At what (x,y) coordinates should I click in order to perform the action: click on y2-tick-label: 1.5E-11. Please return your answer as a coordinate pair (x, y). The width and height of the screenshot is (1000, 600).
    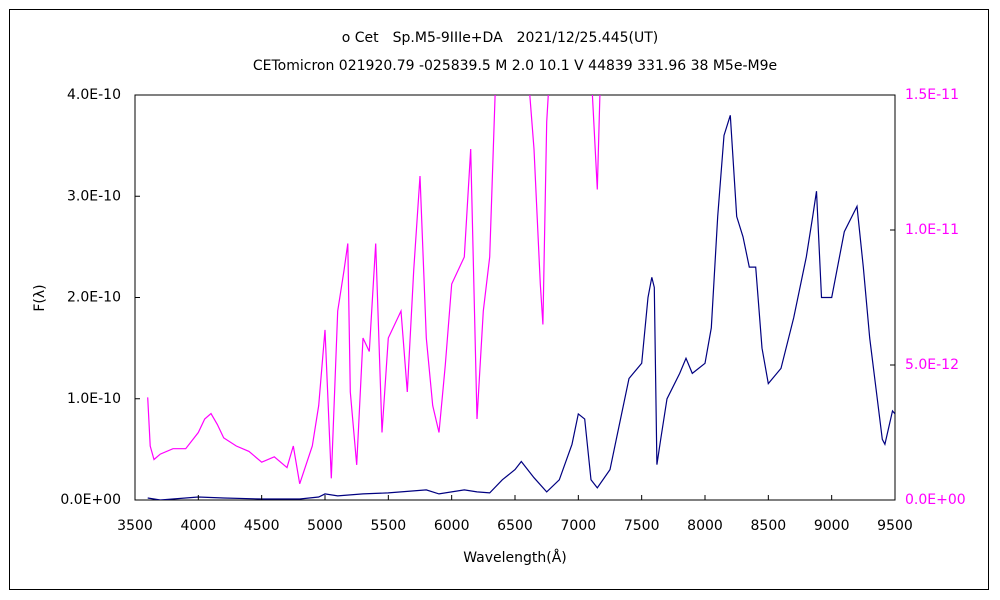
    Looking at the image, I should click on (932, 95).